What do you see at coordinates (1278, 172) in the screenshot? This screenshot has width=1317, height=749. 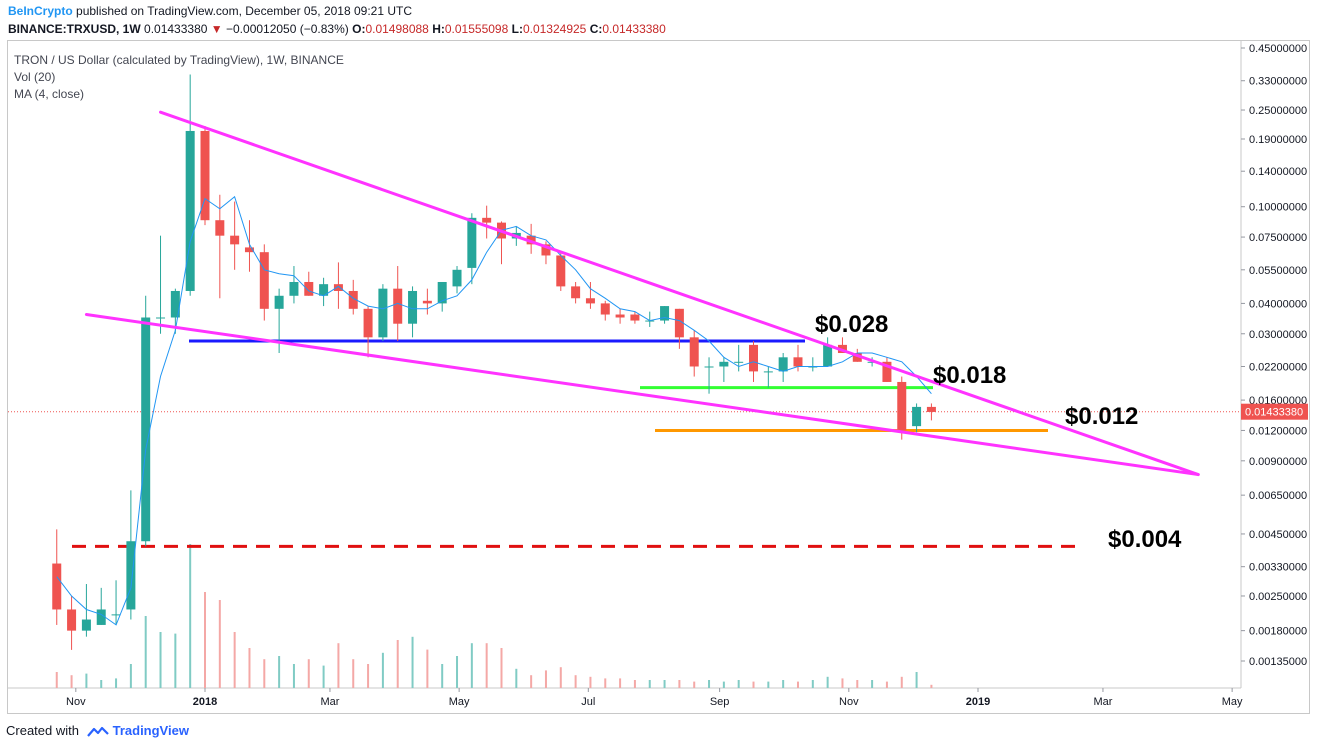 I see `y-tick-label: 0.14000000` at bounding box center [1278, 172].